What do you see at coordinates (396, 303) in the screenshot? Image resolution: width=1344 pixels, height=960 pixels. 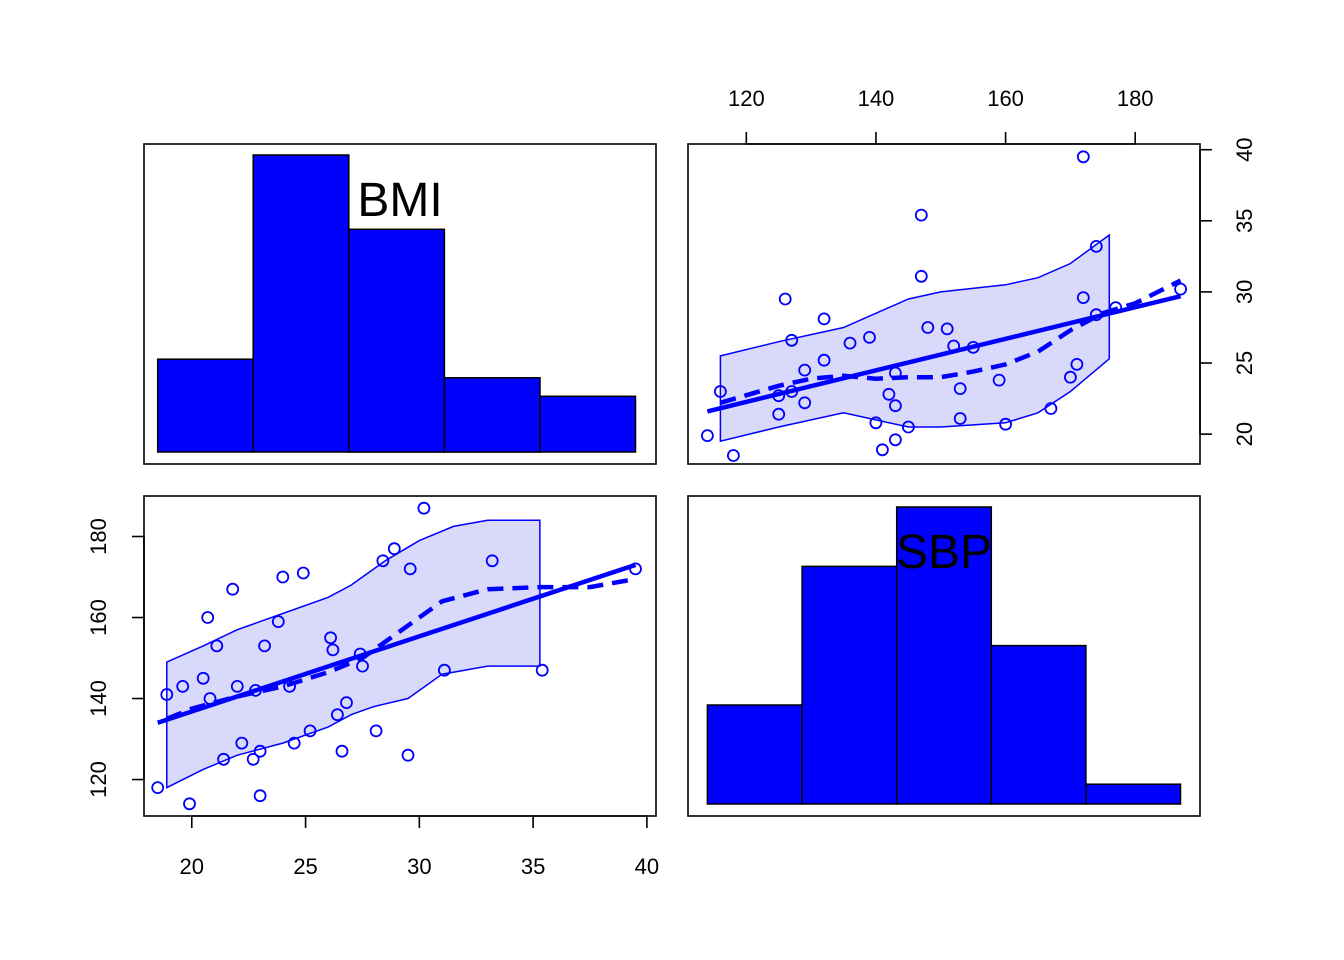 I see `bmi-histogram` at bounding box center [396, 303].